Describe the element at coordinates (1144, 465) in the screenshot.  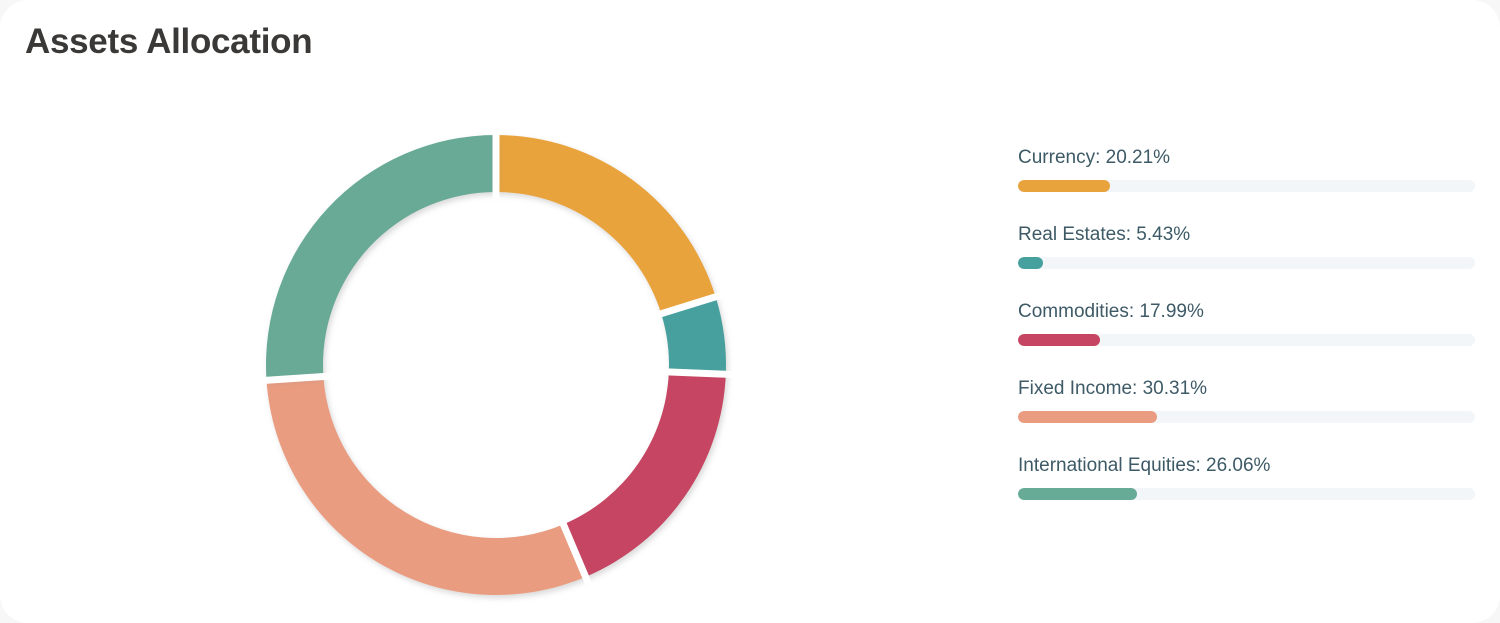
I see `legend-label-international-equities: International Equities: 26.06%` at that location.